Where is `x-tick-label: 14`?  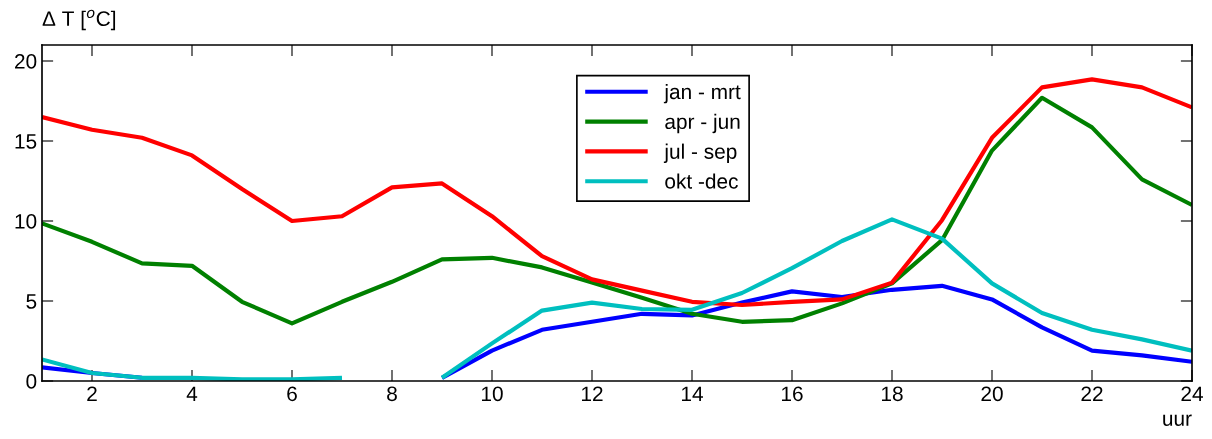 x-tick-label: 14 is located at coordinates (692, 393).